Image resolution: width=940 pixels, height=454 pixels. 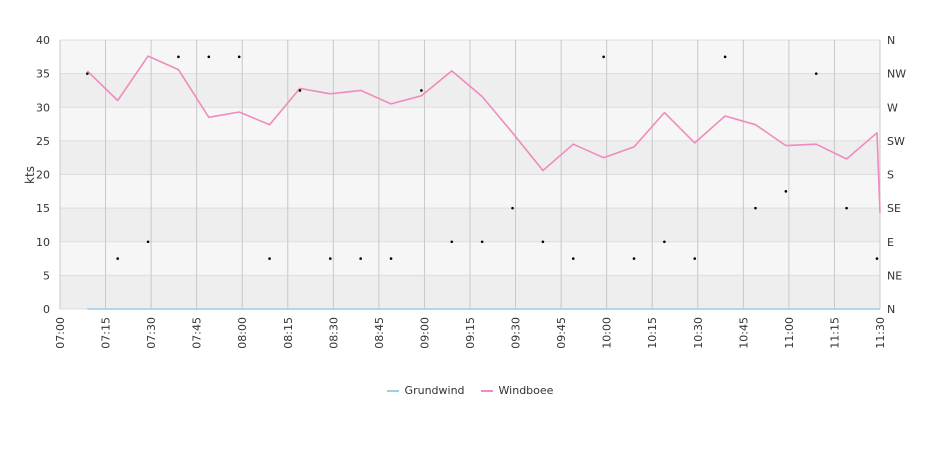 What do you see at coordinates (896, 141) in the screenshot?
I see `y2-tick-label: SW` at bounding box center [896, 141].